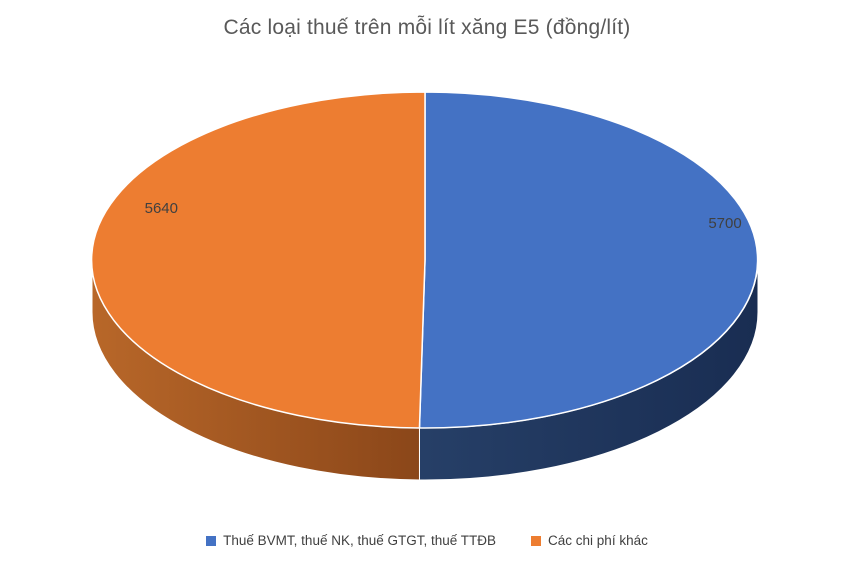 Image resolution: width=854 pixels, height=568 pixels. Describe the element at coordinates (211, 540) in the screenshot. I see `legend-swatch-blue-icon` at that location.